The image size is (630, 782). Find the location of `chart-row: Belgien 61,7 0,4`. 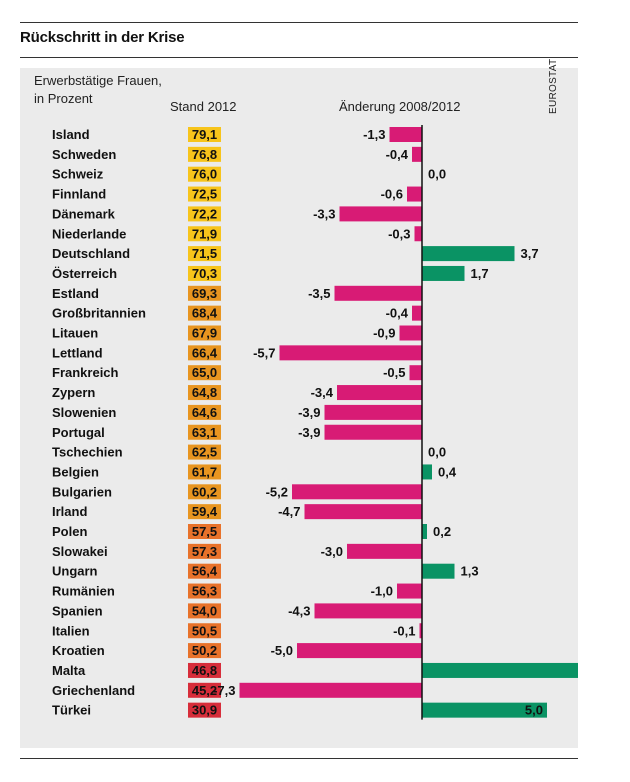

chart-row: Belgien 61,7 0,4 is located at coordinates (254, 472).